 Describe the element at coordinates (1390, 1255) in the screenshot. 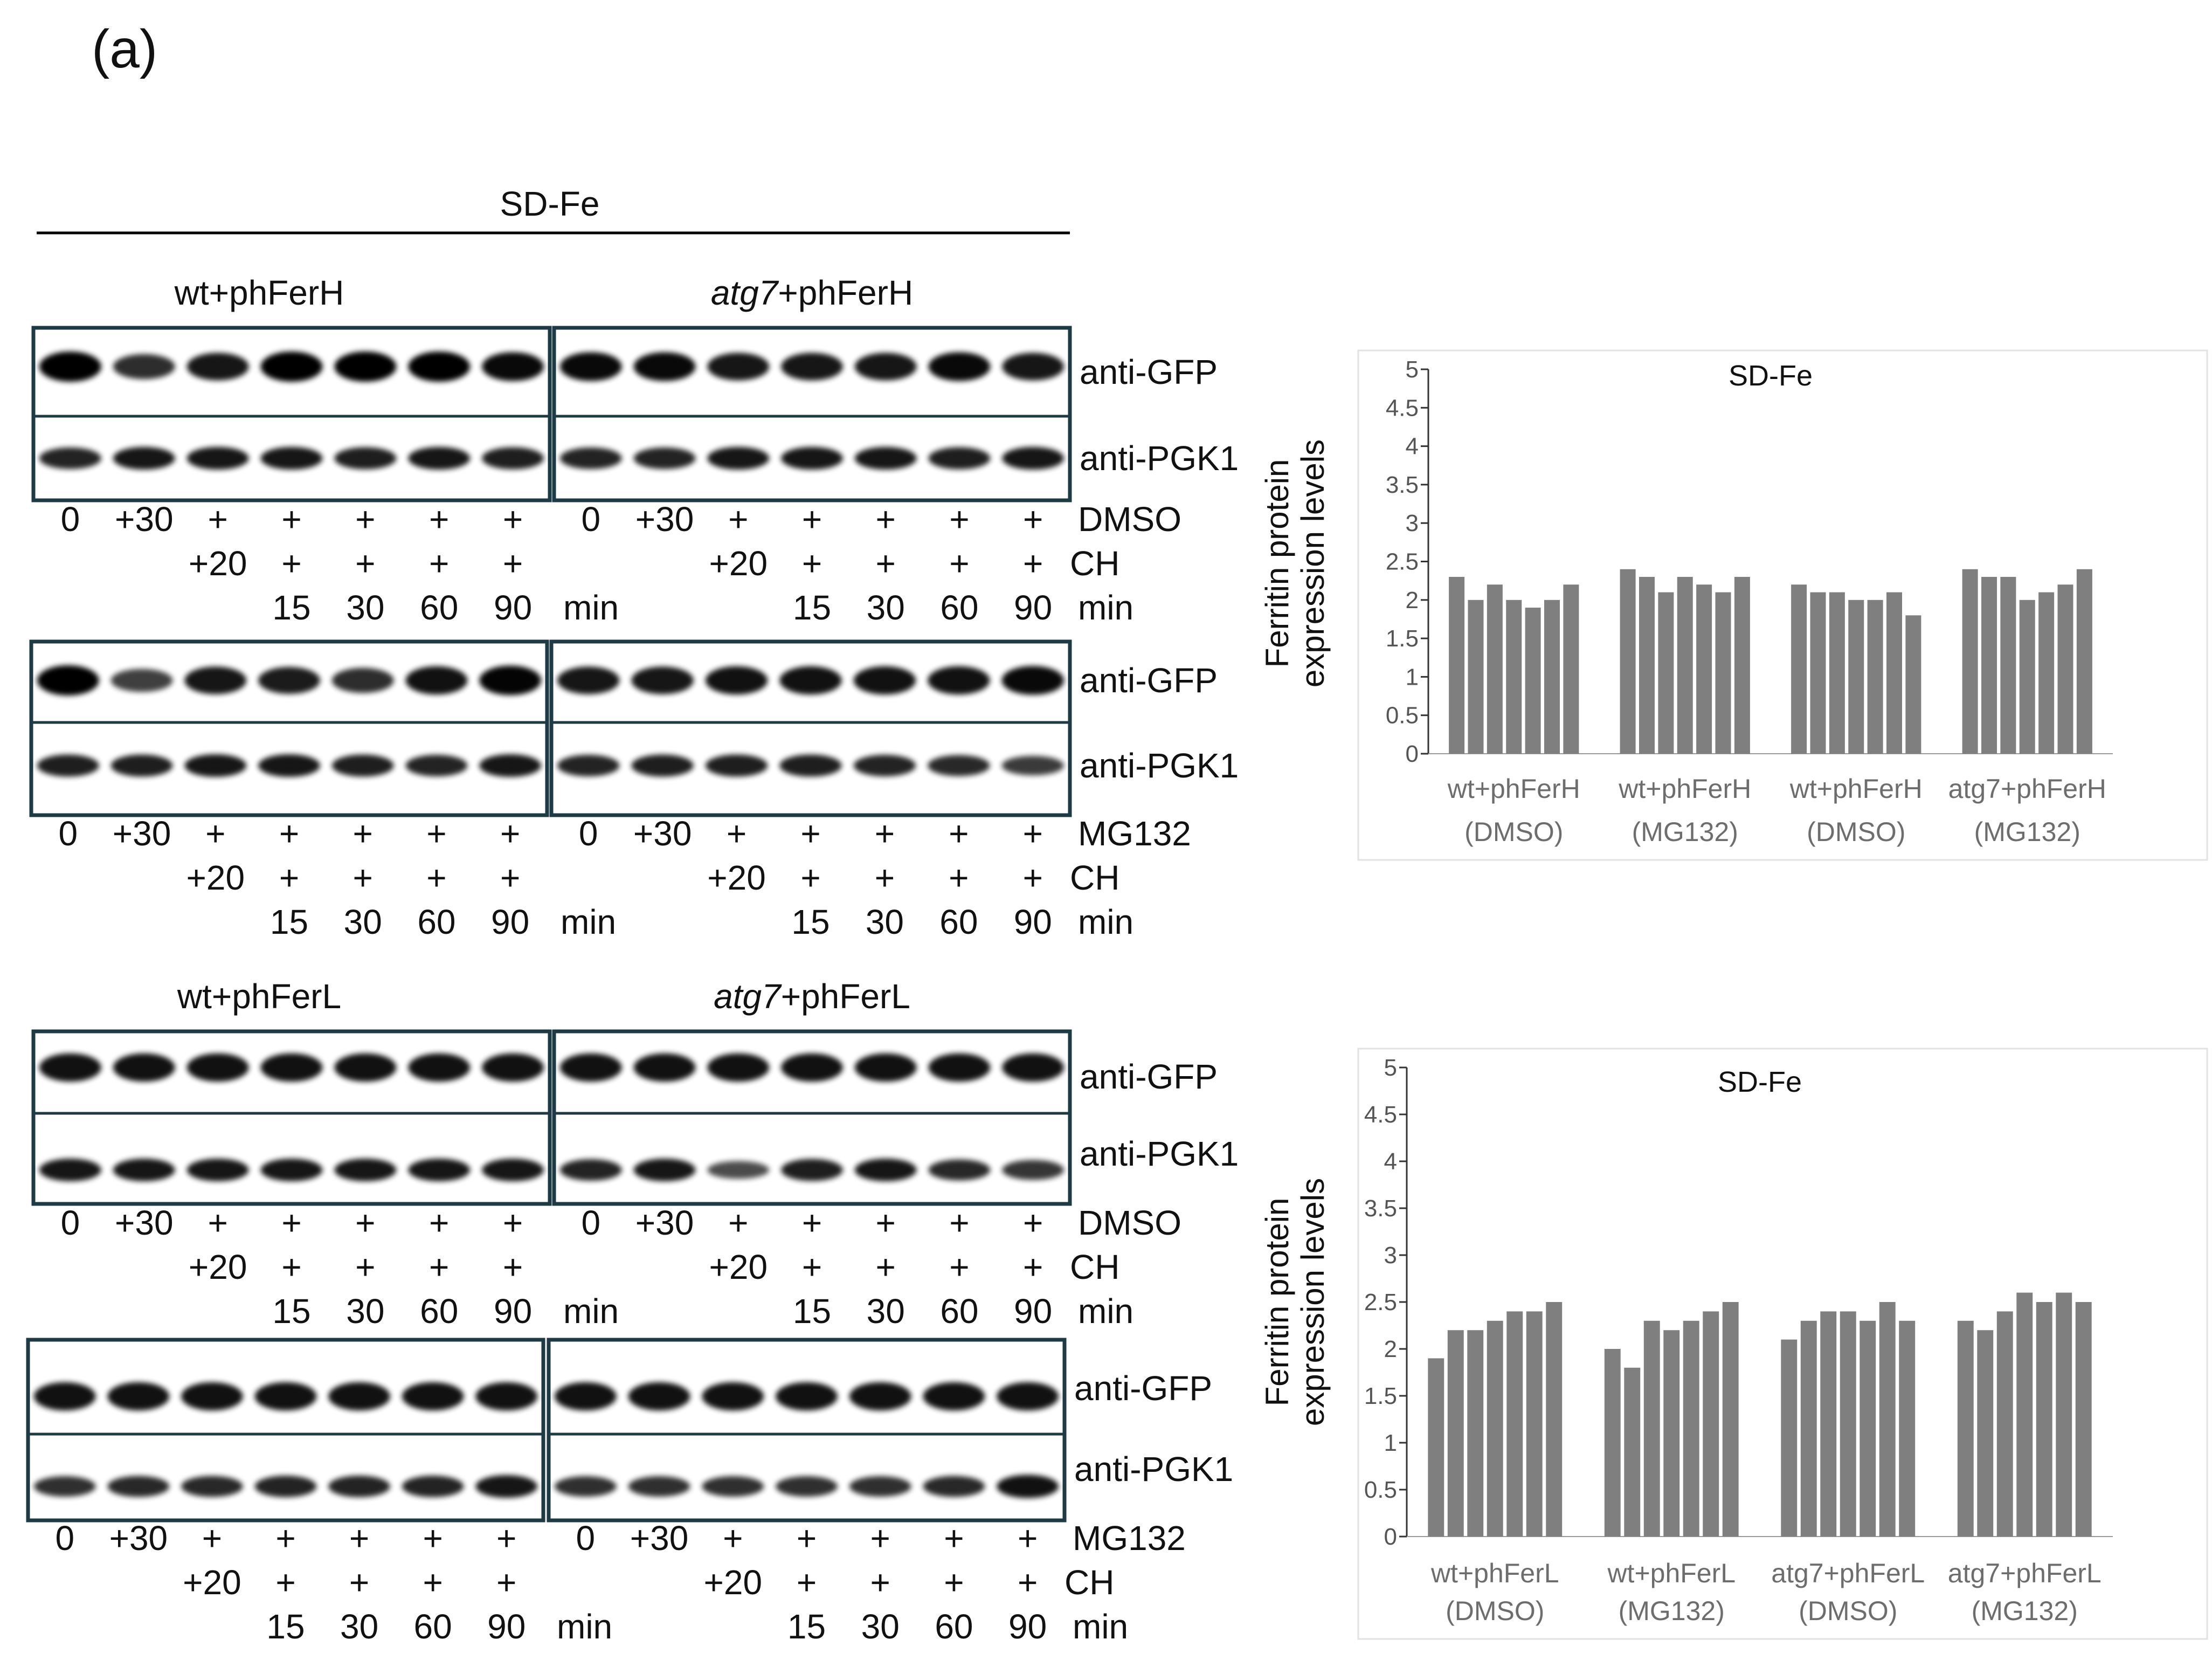

I see `y-tick-label: 3` at that location.